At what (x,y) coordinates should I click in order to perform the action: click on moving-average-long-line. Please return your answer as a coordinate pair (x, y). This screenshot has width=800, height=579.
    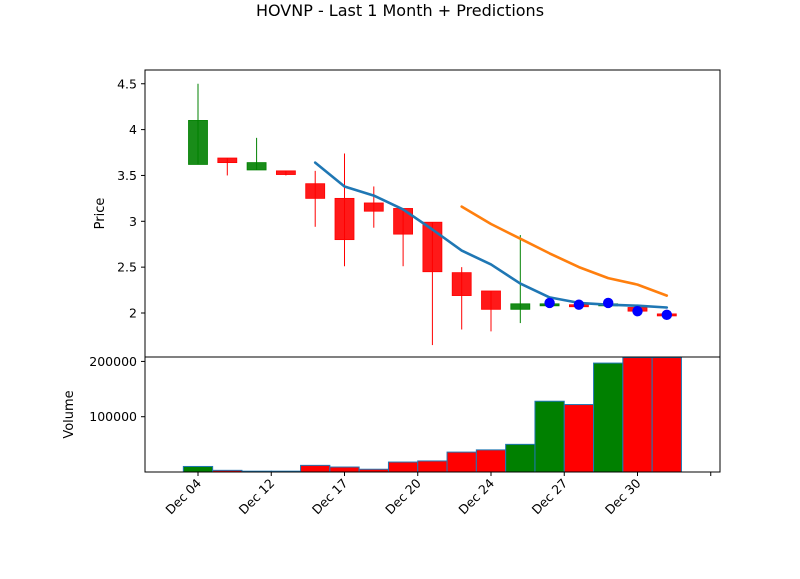
    Looking at the image, I should click on (564, 251).